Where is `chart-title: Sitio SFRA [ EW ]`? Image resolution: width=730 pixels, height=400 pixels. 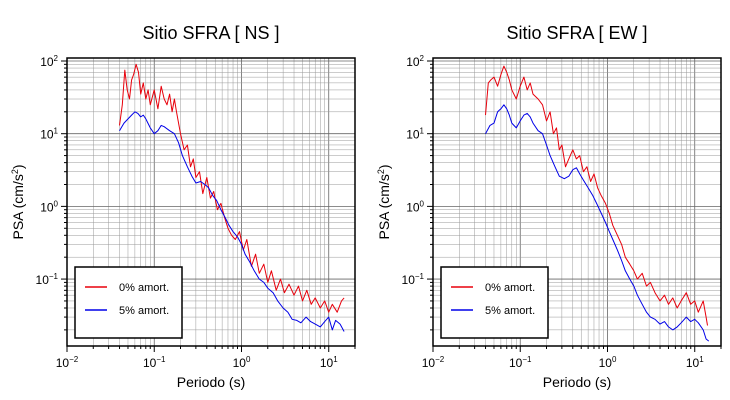
chart-title: Sitio SFRA [ EW ] is located at coordinates (576, 33).